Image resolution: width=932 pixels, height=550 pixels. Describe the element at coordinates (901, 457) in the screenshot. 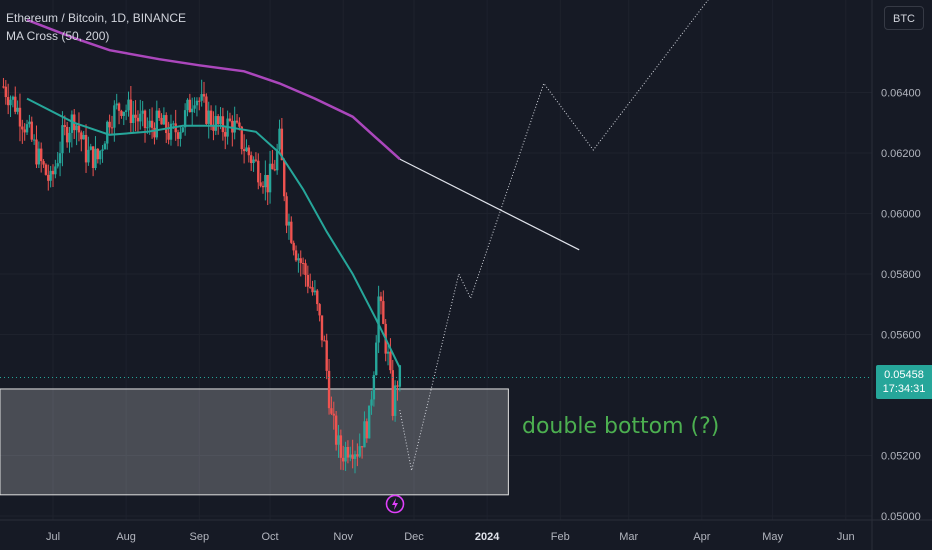

I see `price-tick-label: 0.05200` at that location.